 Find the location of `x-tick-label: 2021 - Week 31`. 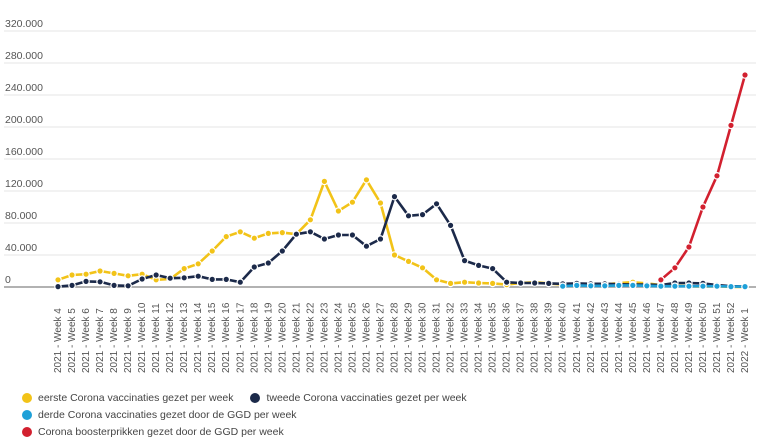

x-tick-label: 2021 - Week 31 is located at coordinates (437, 337).